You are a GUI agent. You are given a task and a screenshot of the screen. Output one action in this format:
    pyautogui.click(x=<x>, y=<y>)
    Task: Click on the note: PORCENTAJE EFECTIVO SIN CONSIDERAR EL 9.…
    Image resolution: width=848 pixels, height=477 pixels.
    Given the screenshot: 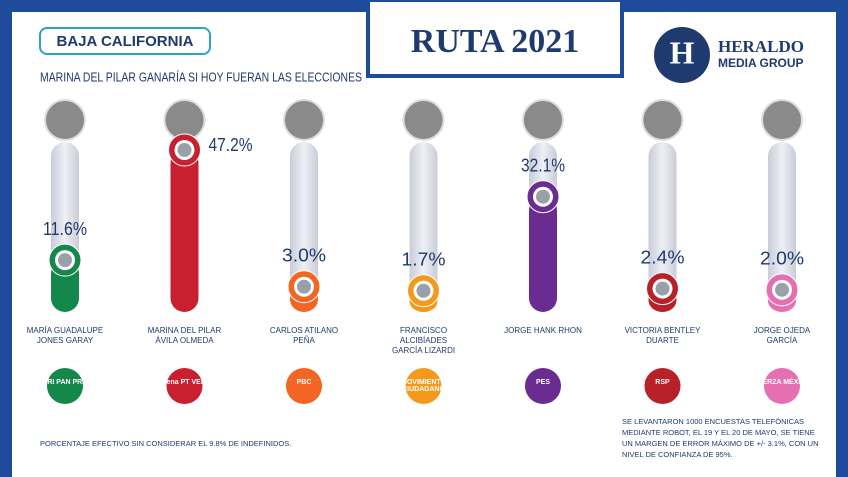 What is the action you would take?
    pyautogui.click(x=166, y=443)
    